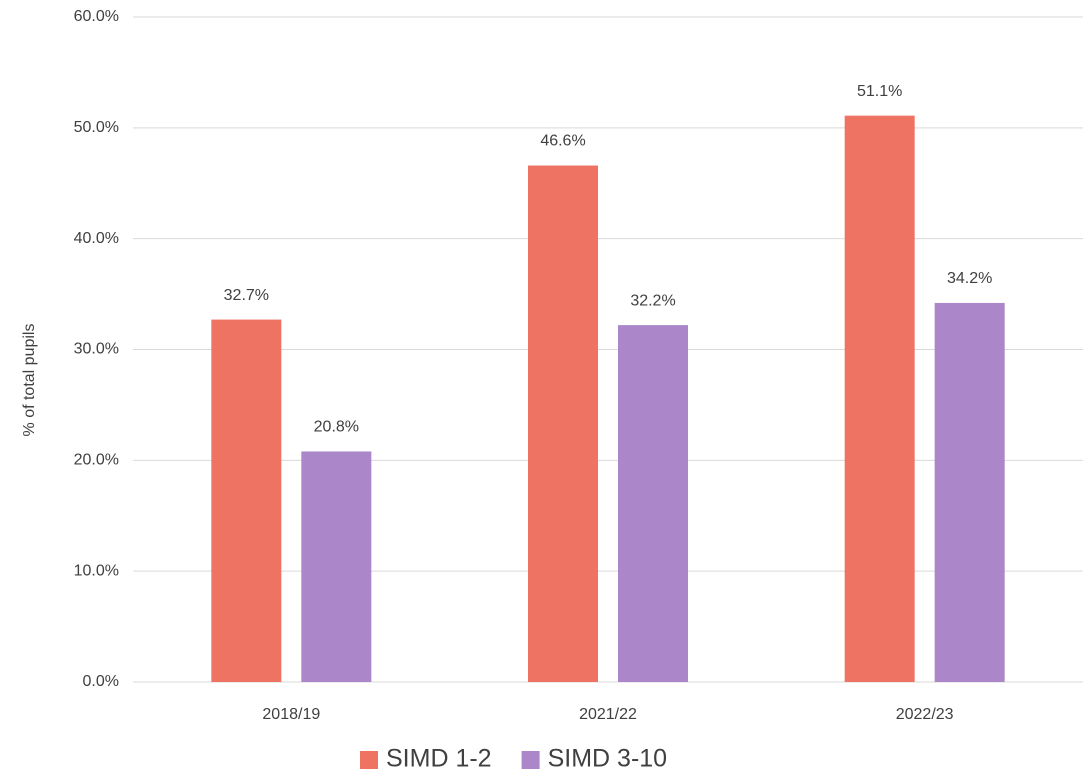 The height and width of the screenshot is (779, 1086). I want to click on data-label: 20.8%, so click(336, 427).